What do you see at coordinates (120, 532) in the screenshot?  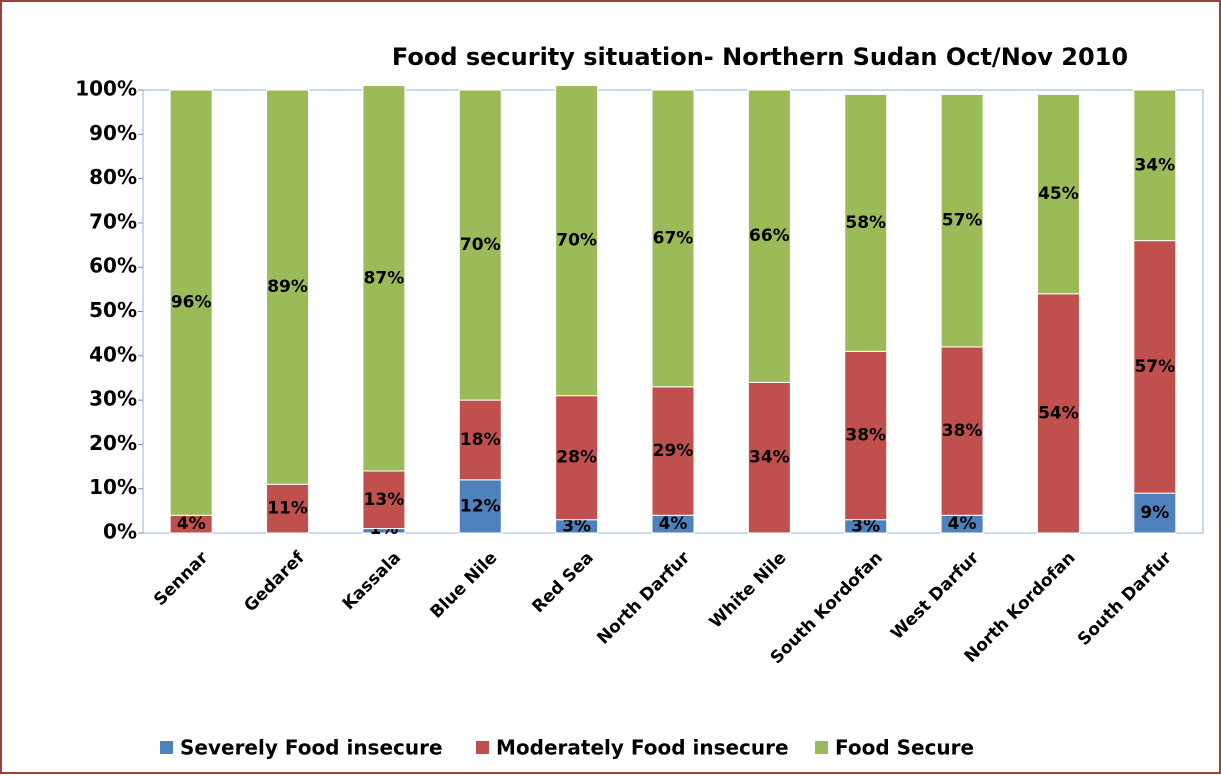 I see `y-tick-label: 0%` at bounding box center [120, 532].